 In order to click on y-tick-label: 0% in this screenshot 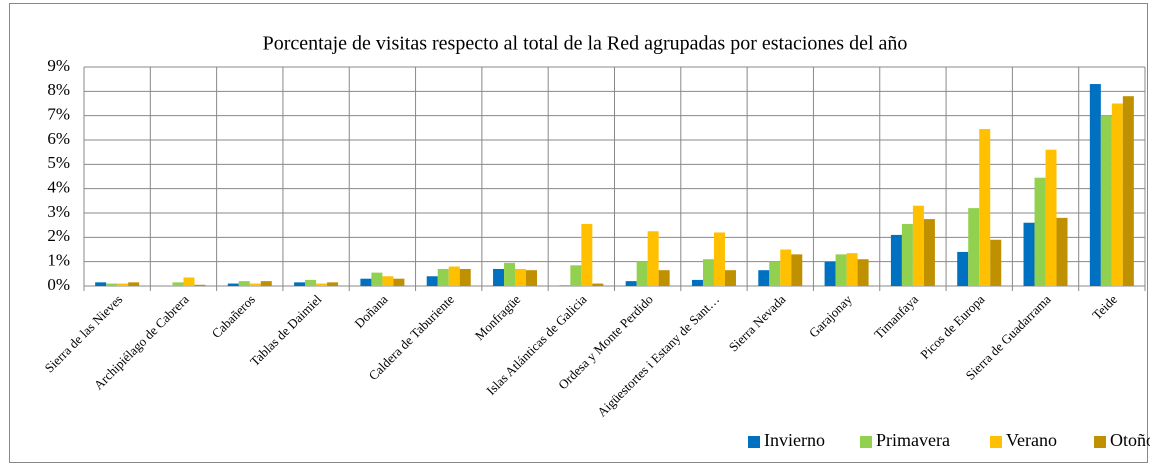, I will do `click(58, 284)`.